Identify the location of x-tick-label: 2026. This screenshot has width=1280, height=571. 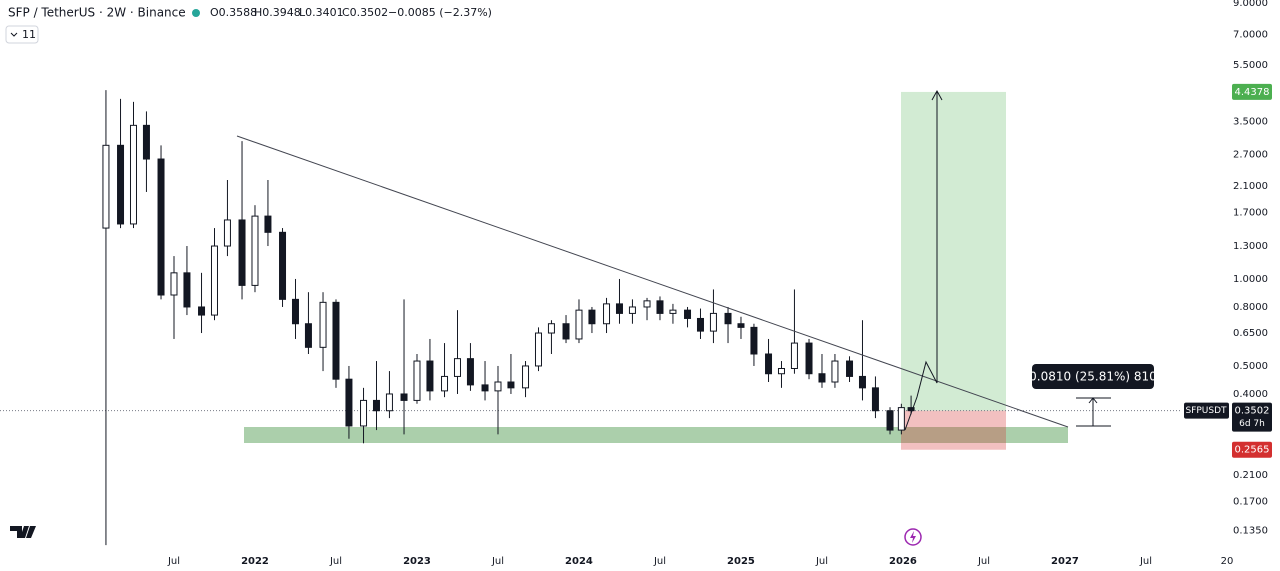
(903, 561).